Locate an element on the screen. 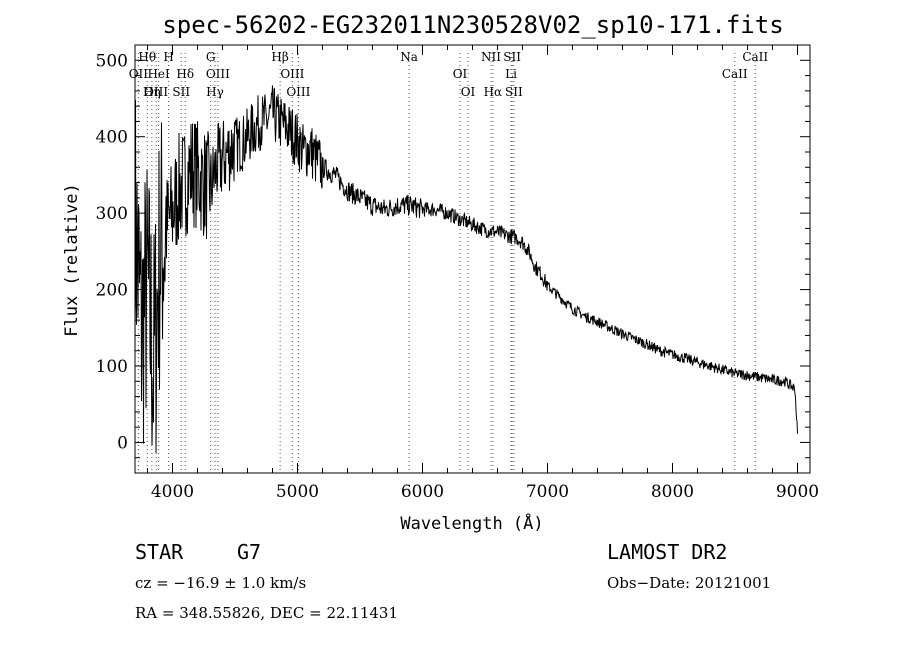 Image resolution: width=900 pixels, height=650 pixels. emission-line-label: Hβ is located at coordinates (279, 57).